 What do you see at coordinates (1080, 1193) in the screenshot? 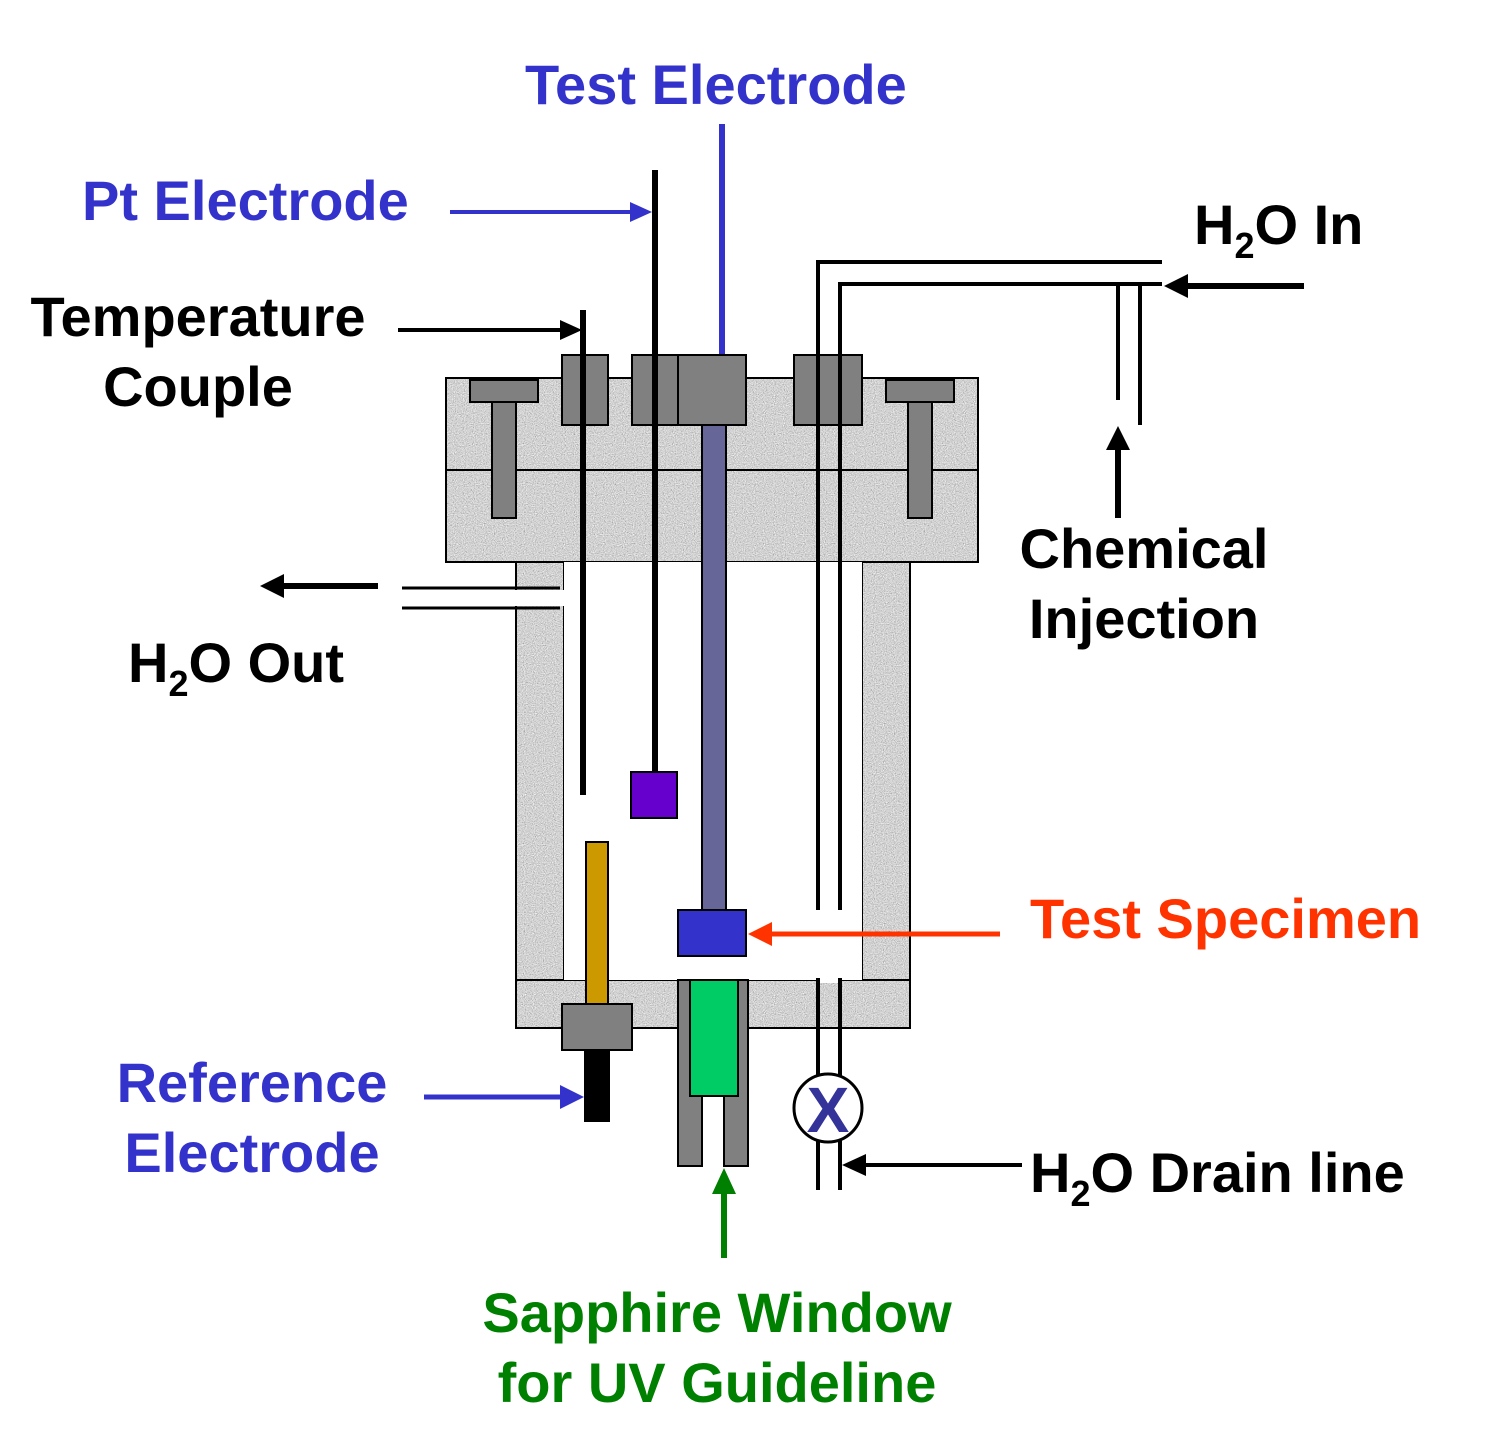
I see `label-h2o-drain-subscript: 2` at bounding box center [1080, 1193].